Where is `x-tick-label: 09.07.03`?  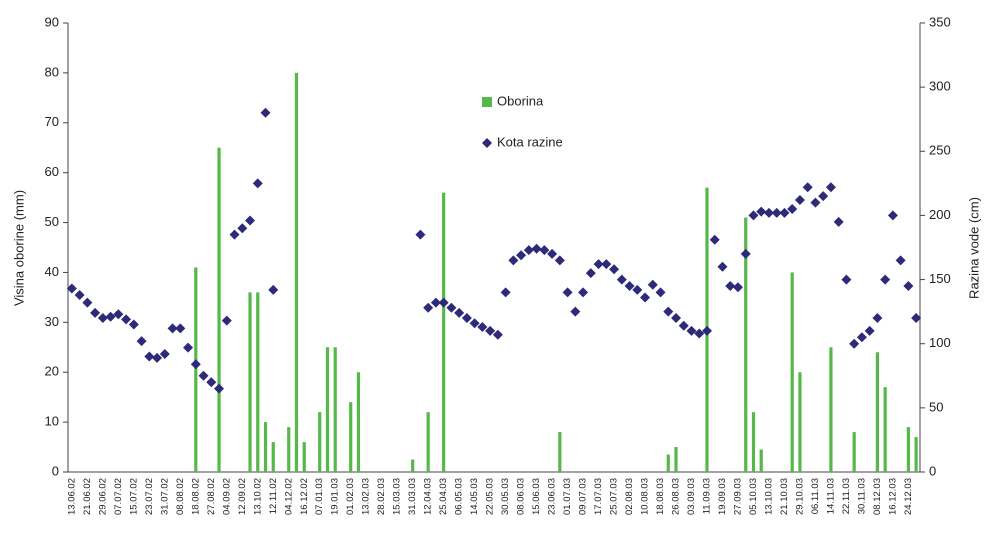
x-tick-label: 09.07.03 is located at coordinates (583, 496).